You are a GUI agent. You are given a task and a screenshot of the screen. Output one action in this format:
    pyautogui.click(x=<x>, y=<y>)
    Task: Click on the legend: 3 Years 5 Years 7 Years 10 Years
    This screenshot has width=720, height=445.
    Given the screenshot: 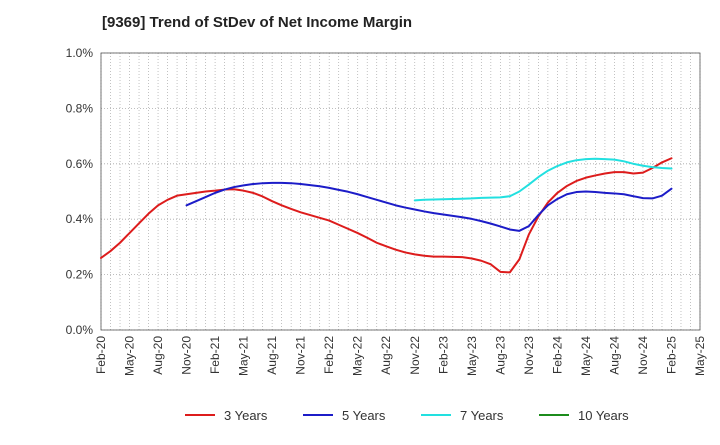 What is the action you would take?
    pyautogui.click(x=407, y=415)
    